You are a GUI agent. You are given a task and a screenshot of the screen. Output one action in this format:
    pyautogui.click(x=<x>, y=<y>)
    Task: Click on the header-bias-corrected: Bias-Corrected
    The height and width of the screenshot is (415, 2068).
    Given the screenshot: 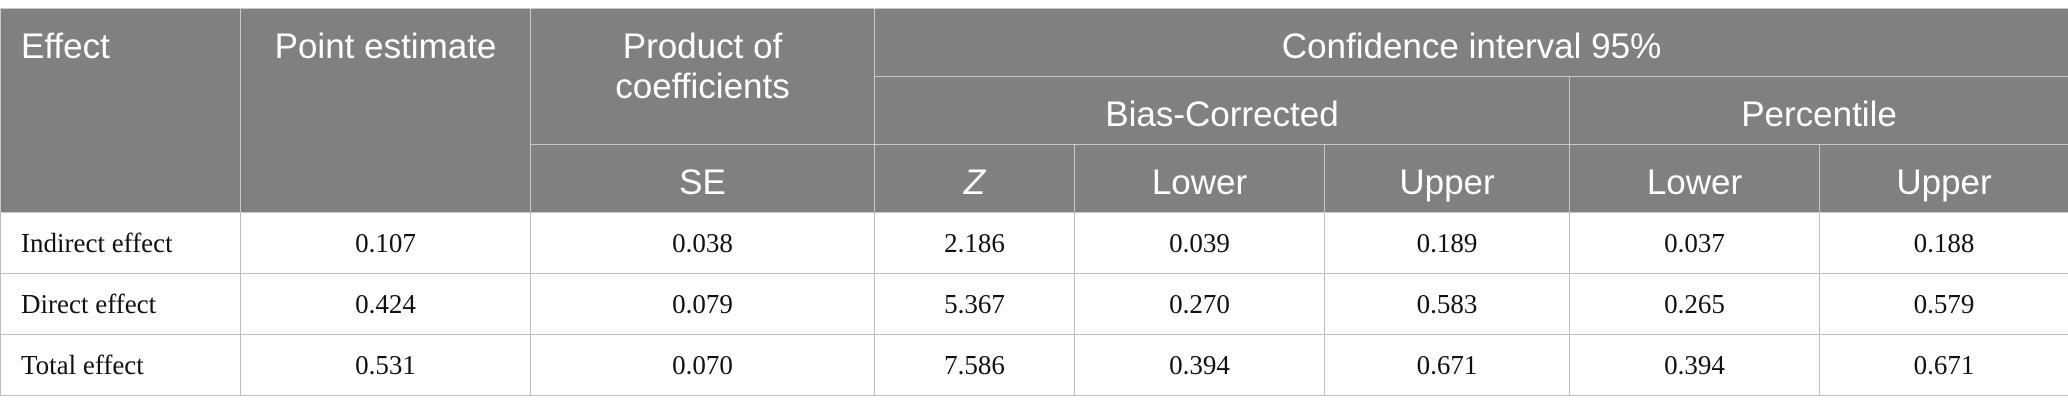 What is the action you would take?
    pyautogui.click(x=1222, y=110)
    